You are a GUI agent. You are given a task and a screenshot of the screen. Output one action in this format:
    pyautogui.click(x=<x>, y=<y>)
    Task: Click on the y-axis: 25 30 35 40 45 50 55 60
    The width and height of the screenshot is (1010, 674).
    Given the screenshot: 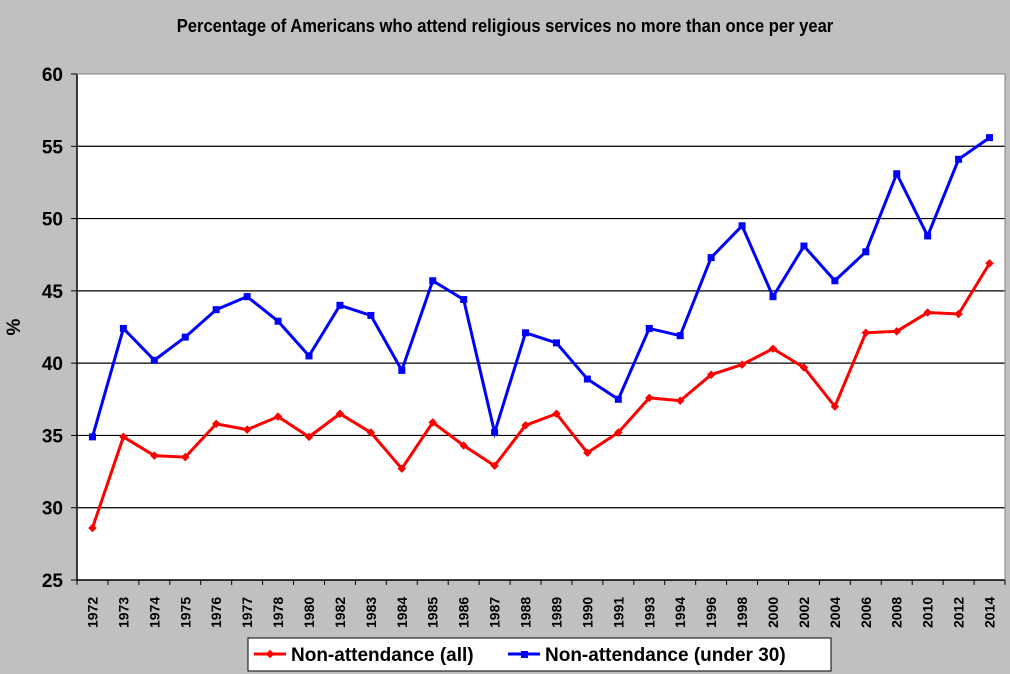 What is the action you would take?
    pyautogui.click(x=59, y=328)
    